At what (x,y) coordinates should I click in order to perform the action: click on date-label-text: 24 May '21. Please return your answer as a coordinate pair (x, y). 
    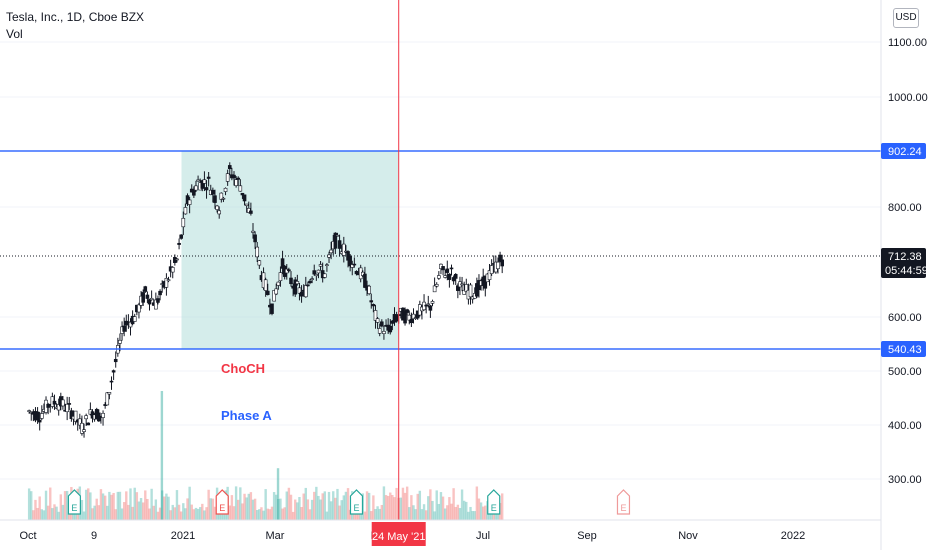
    Looking at the image, I should click on (398, 537).